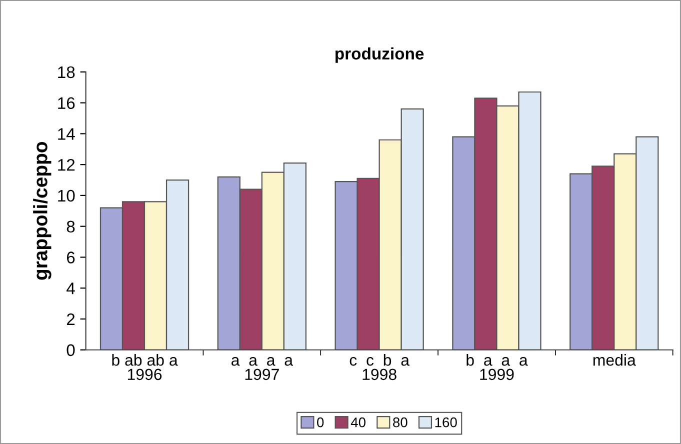 The height and width of the screenshot is (444, 681). Describe the element at coordinates (262, 368) in the screenshot. I see `x-tick-label: a a a a 1997` at that location.